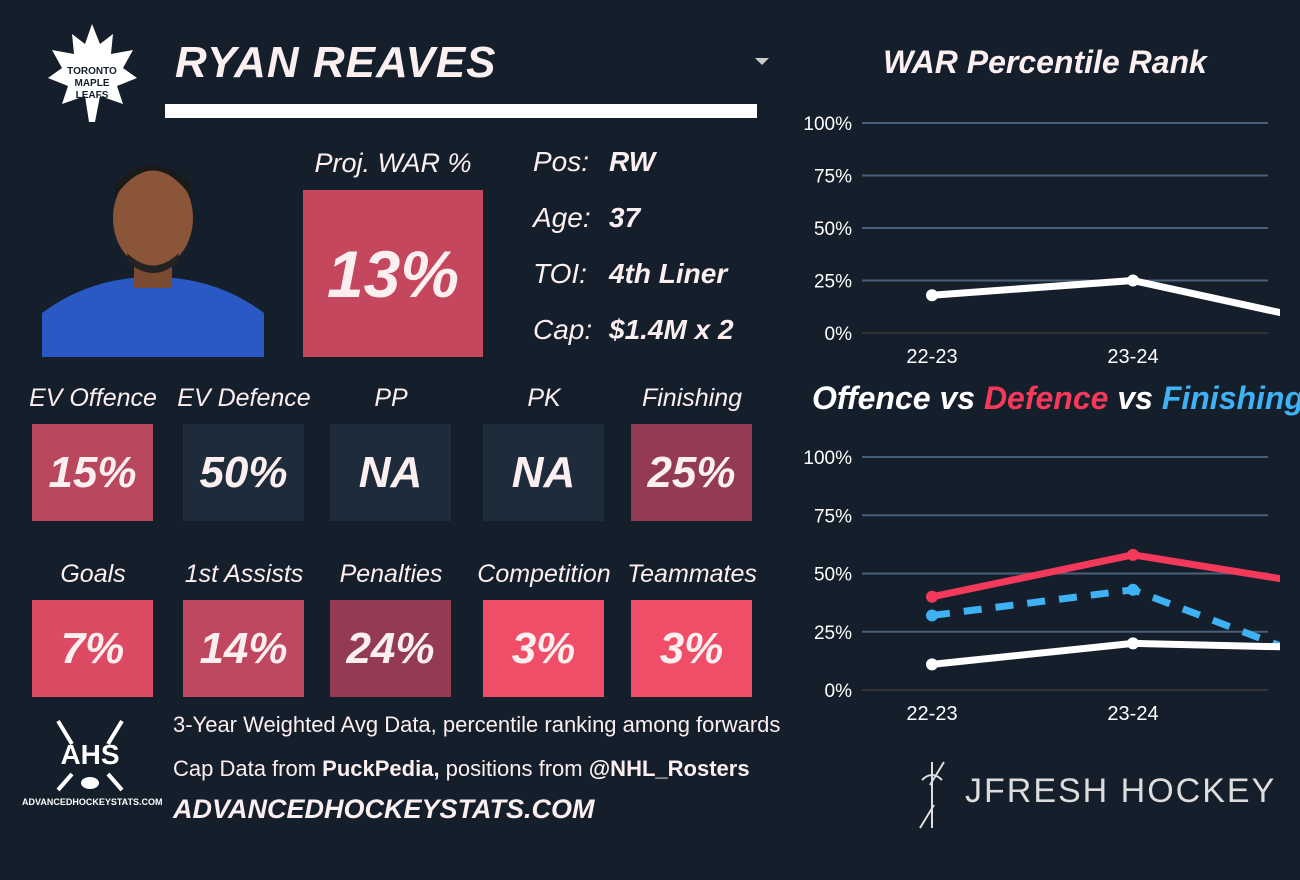 This screenshot has width=1300, height=880. I want to click on maple-leafs-logo: TORONTO MAPLE LEAFS, so click(92, 74).